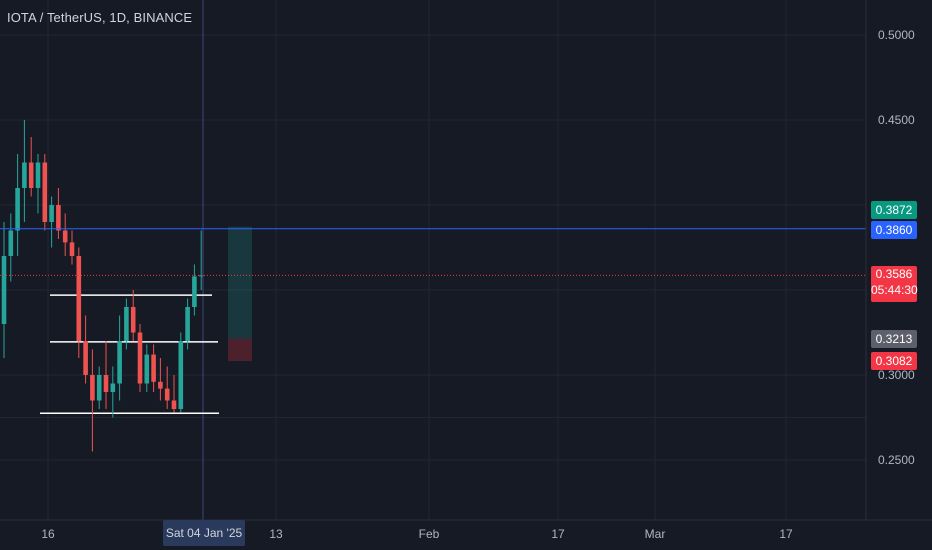 This screenshot has width=932, height=550. I want to click on symbol-title: IOTA / TetherUS, 1D, BINANCE, so click(100, 17).